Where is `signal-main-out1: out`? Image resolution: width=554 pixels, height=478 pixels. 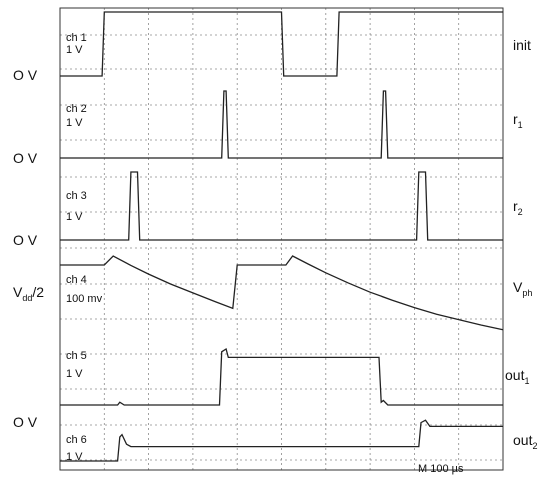 signal-main-out1: out is located at coordinates (515, 375).